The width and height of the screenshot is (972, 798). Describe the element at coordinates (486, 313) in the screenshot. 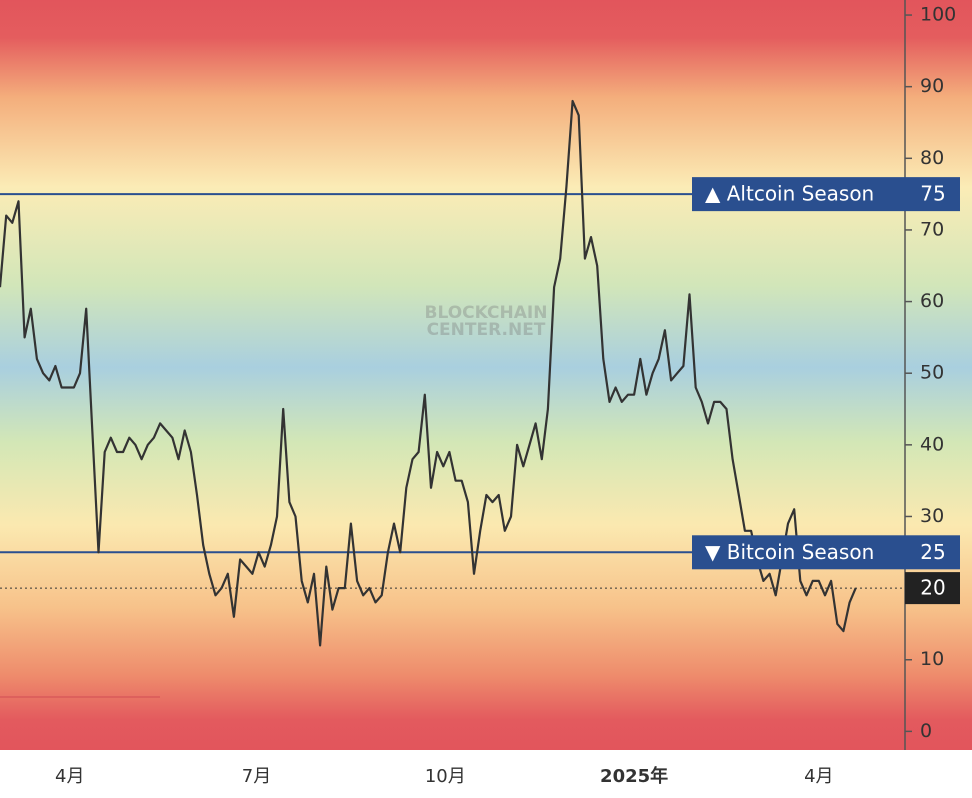

I see `watermark: BLOCKCHAIN` at that location.